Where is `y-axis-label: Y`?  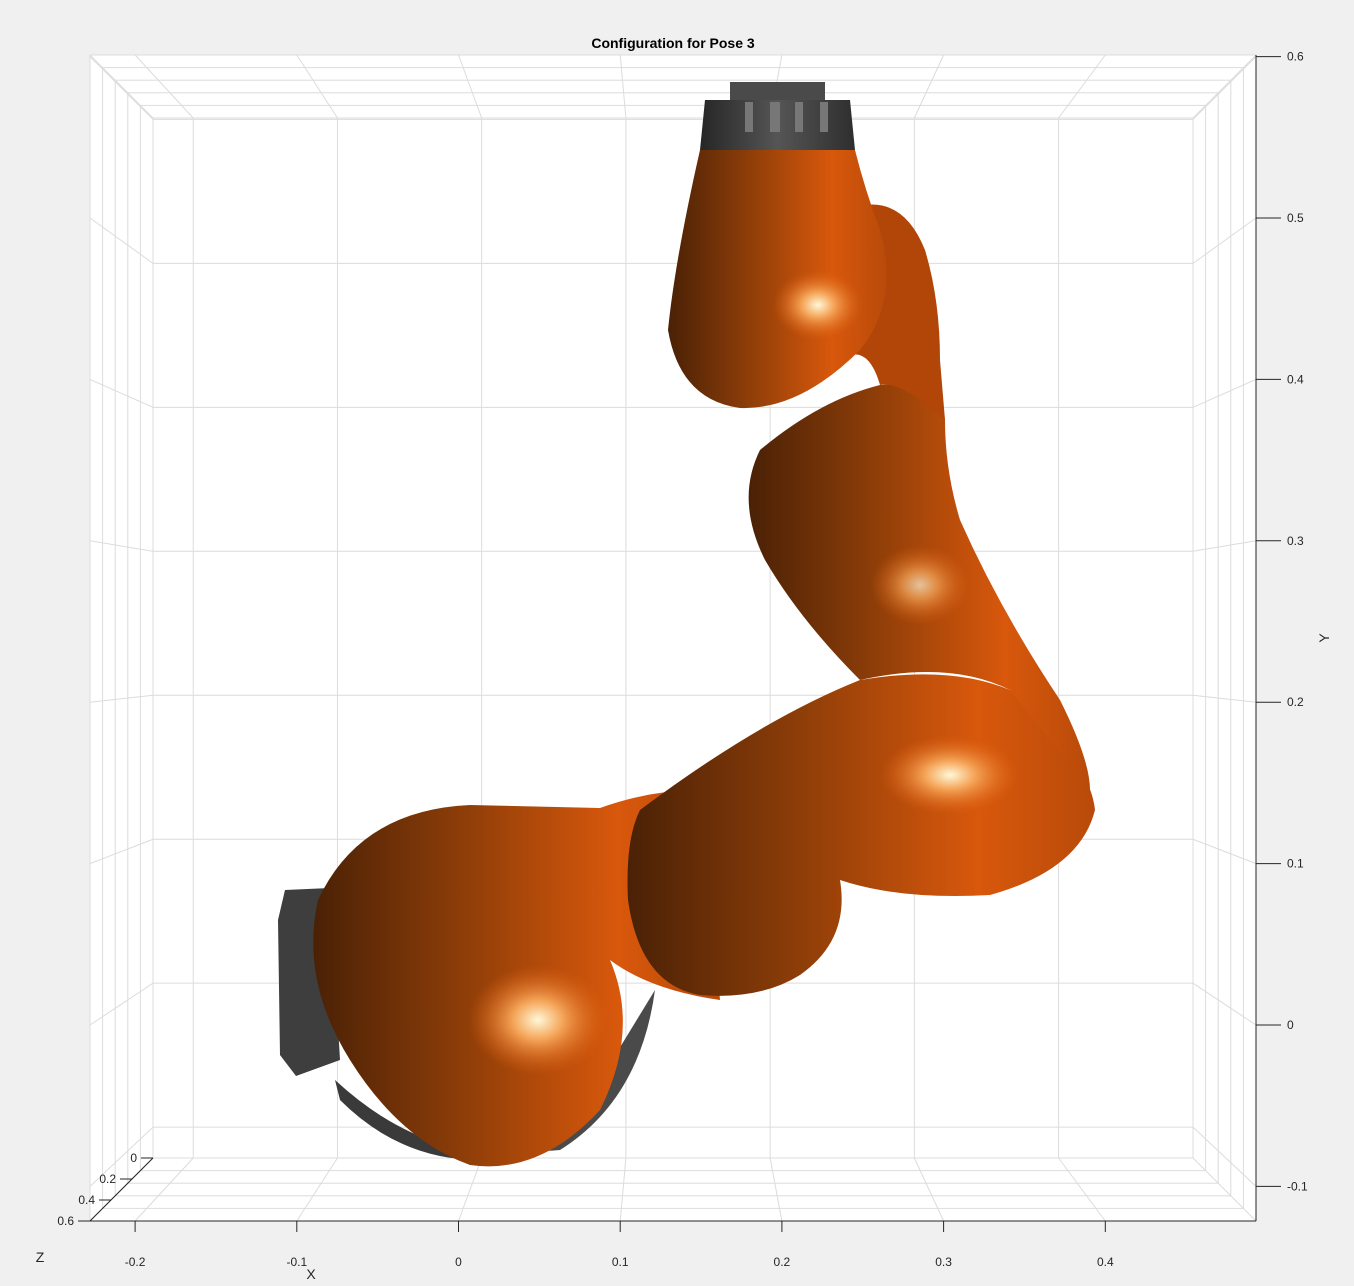 y-axis-label: Y is located at coordinates (1324, 638).